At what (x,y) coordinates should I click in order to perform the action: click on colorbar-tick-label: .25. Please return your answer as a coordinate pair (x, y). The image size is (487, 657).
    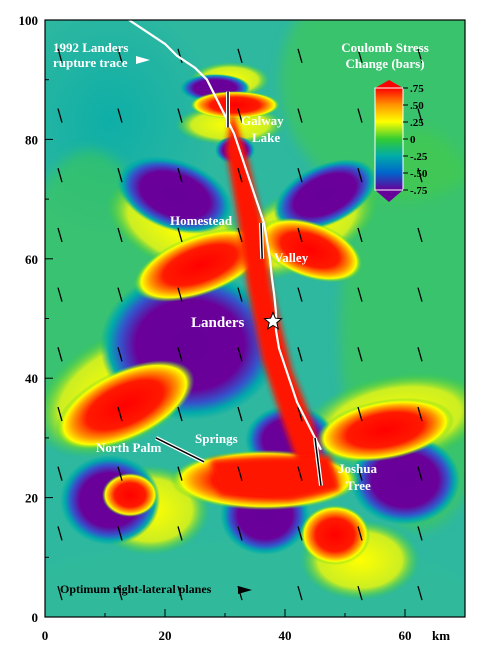
    Looking at the image, I should click on (417, 123).